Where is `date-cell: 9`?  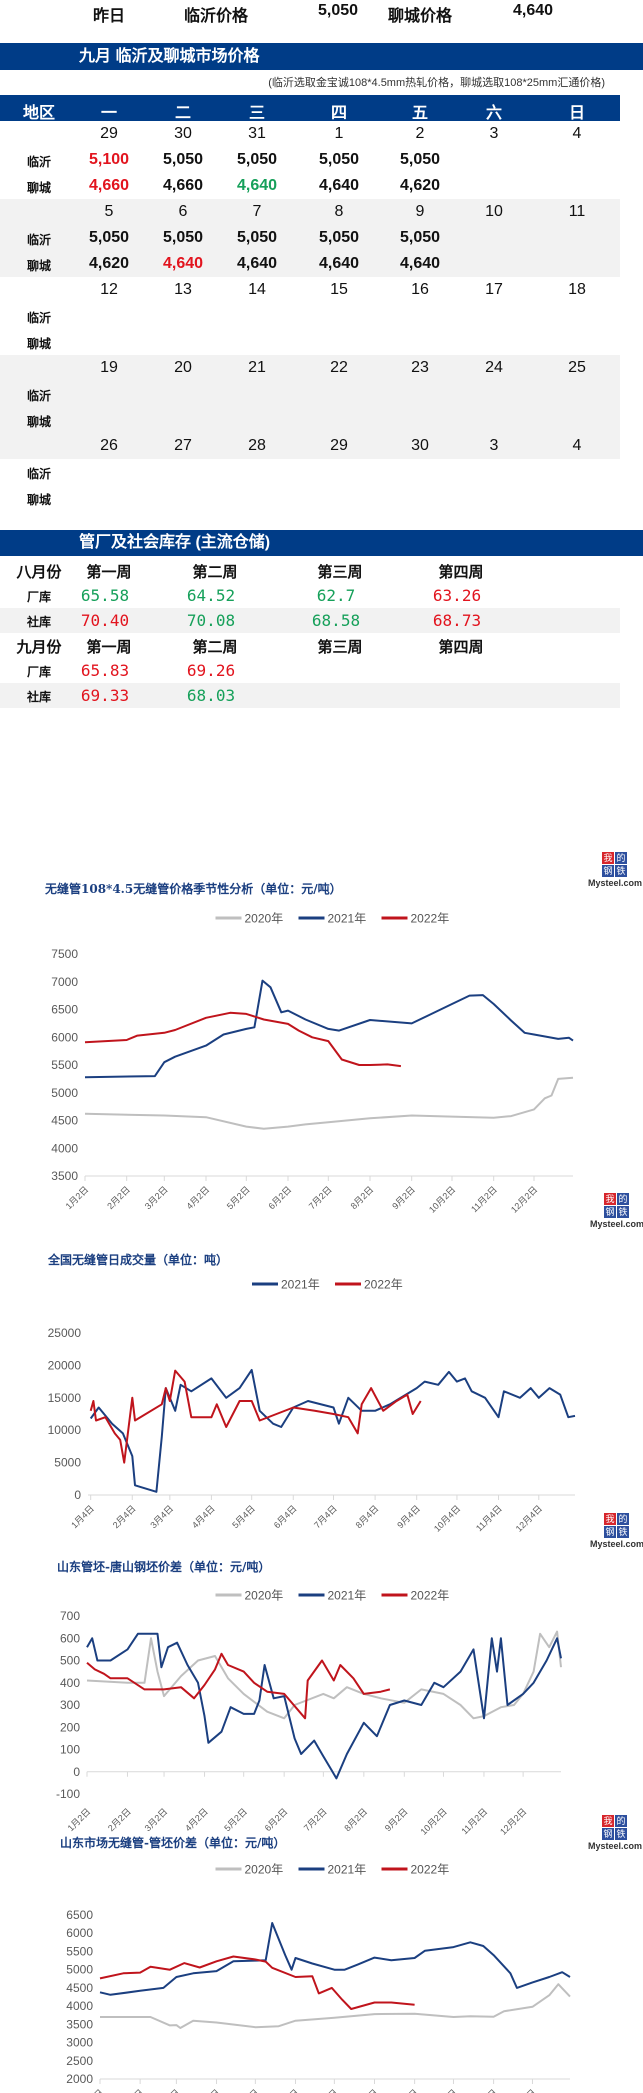 date-cell: 9 is located at coordinates (420, 211).